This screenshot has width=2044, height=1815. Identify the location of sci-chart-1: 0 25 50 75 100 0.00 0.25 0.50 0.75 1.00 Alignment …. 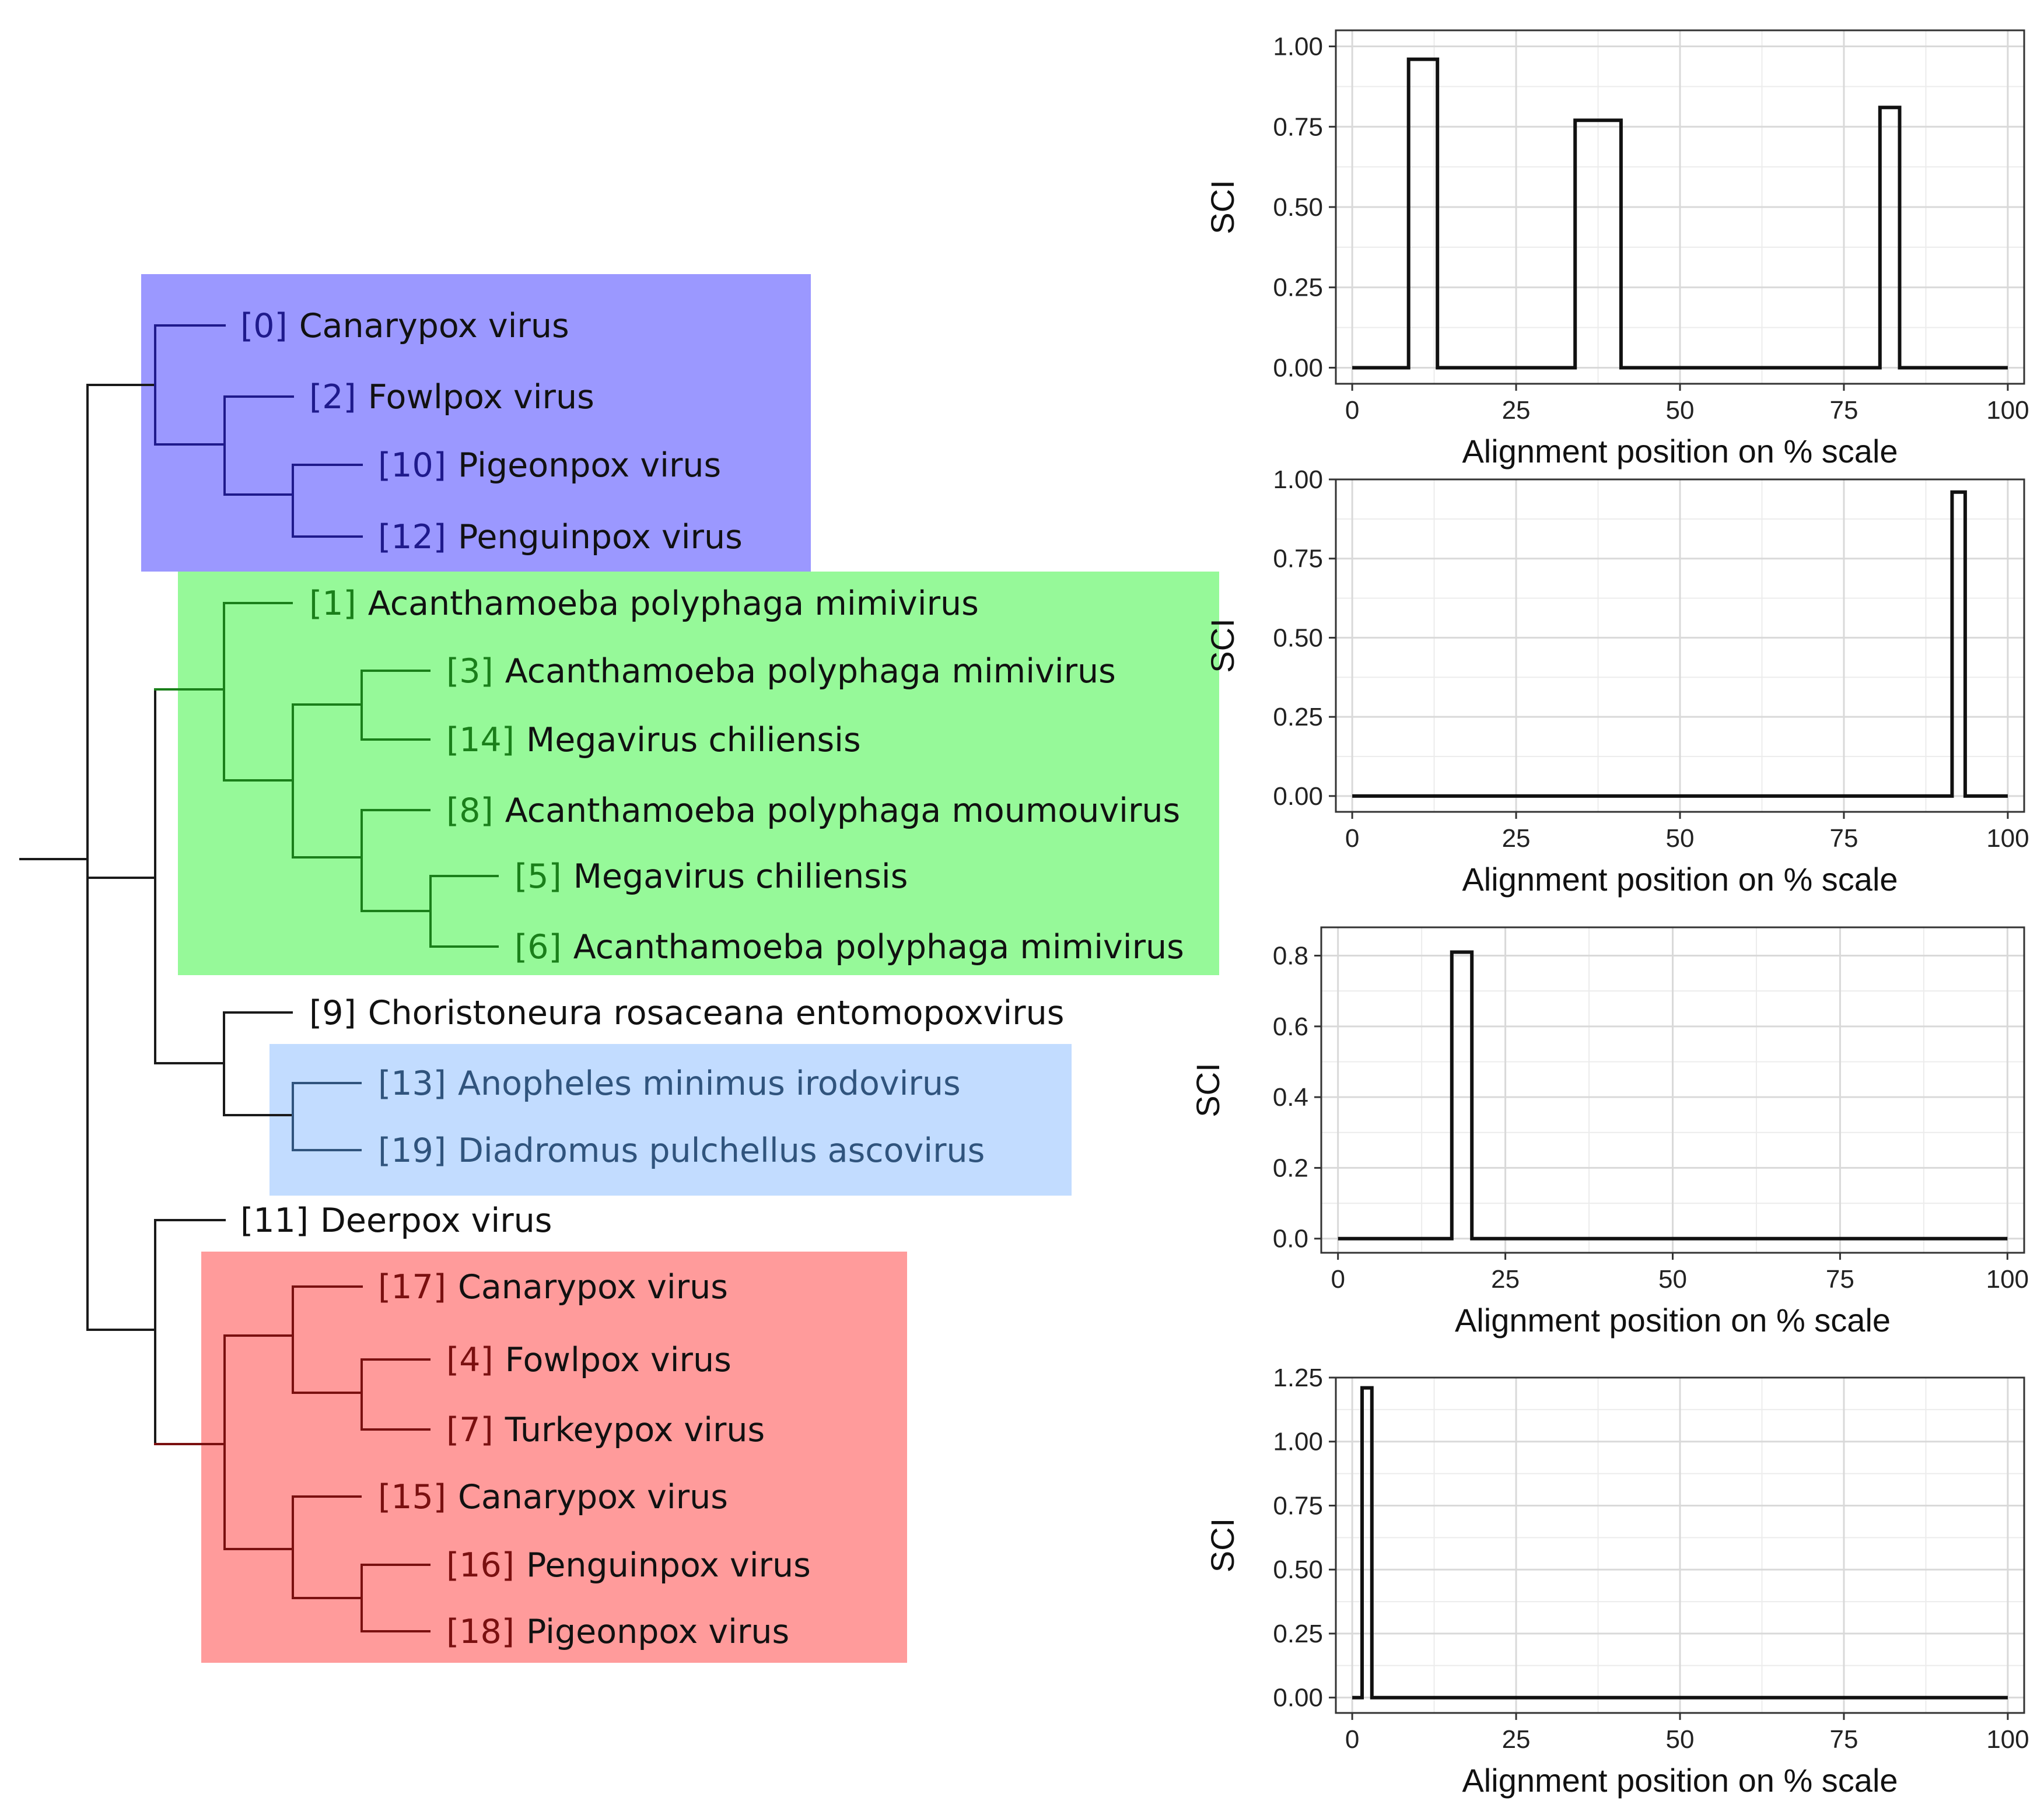
(1616, 249).